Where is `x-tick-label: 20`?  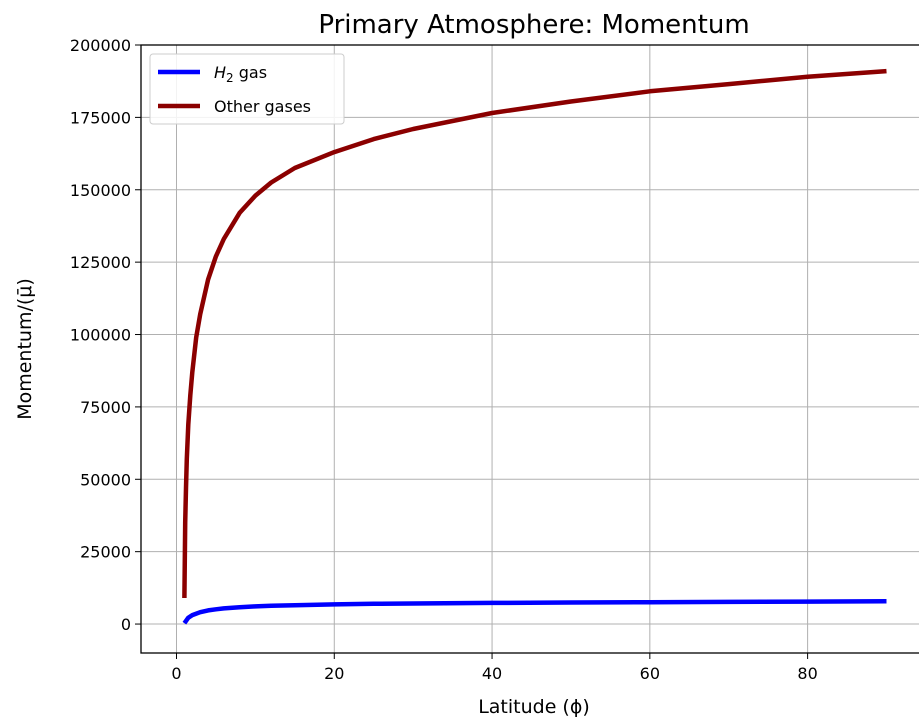
x-tick-label: 20 is located at coordinates (334, 673).